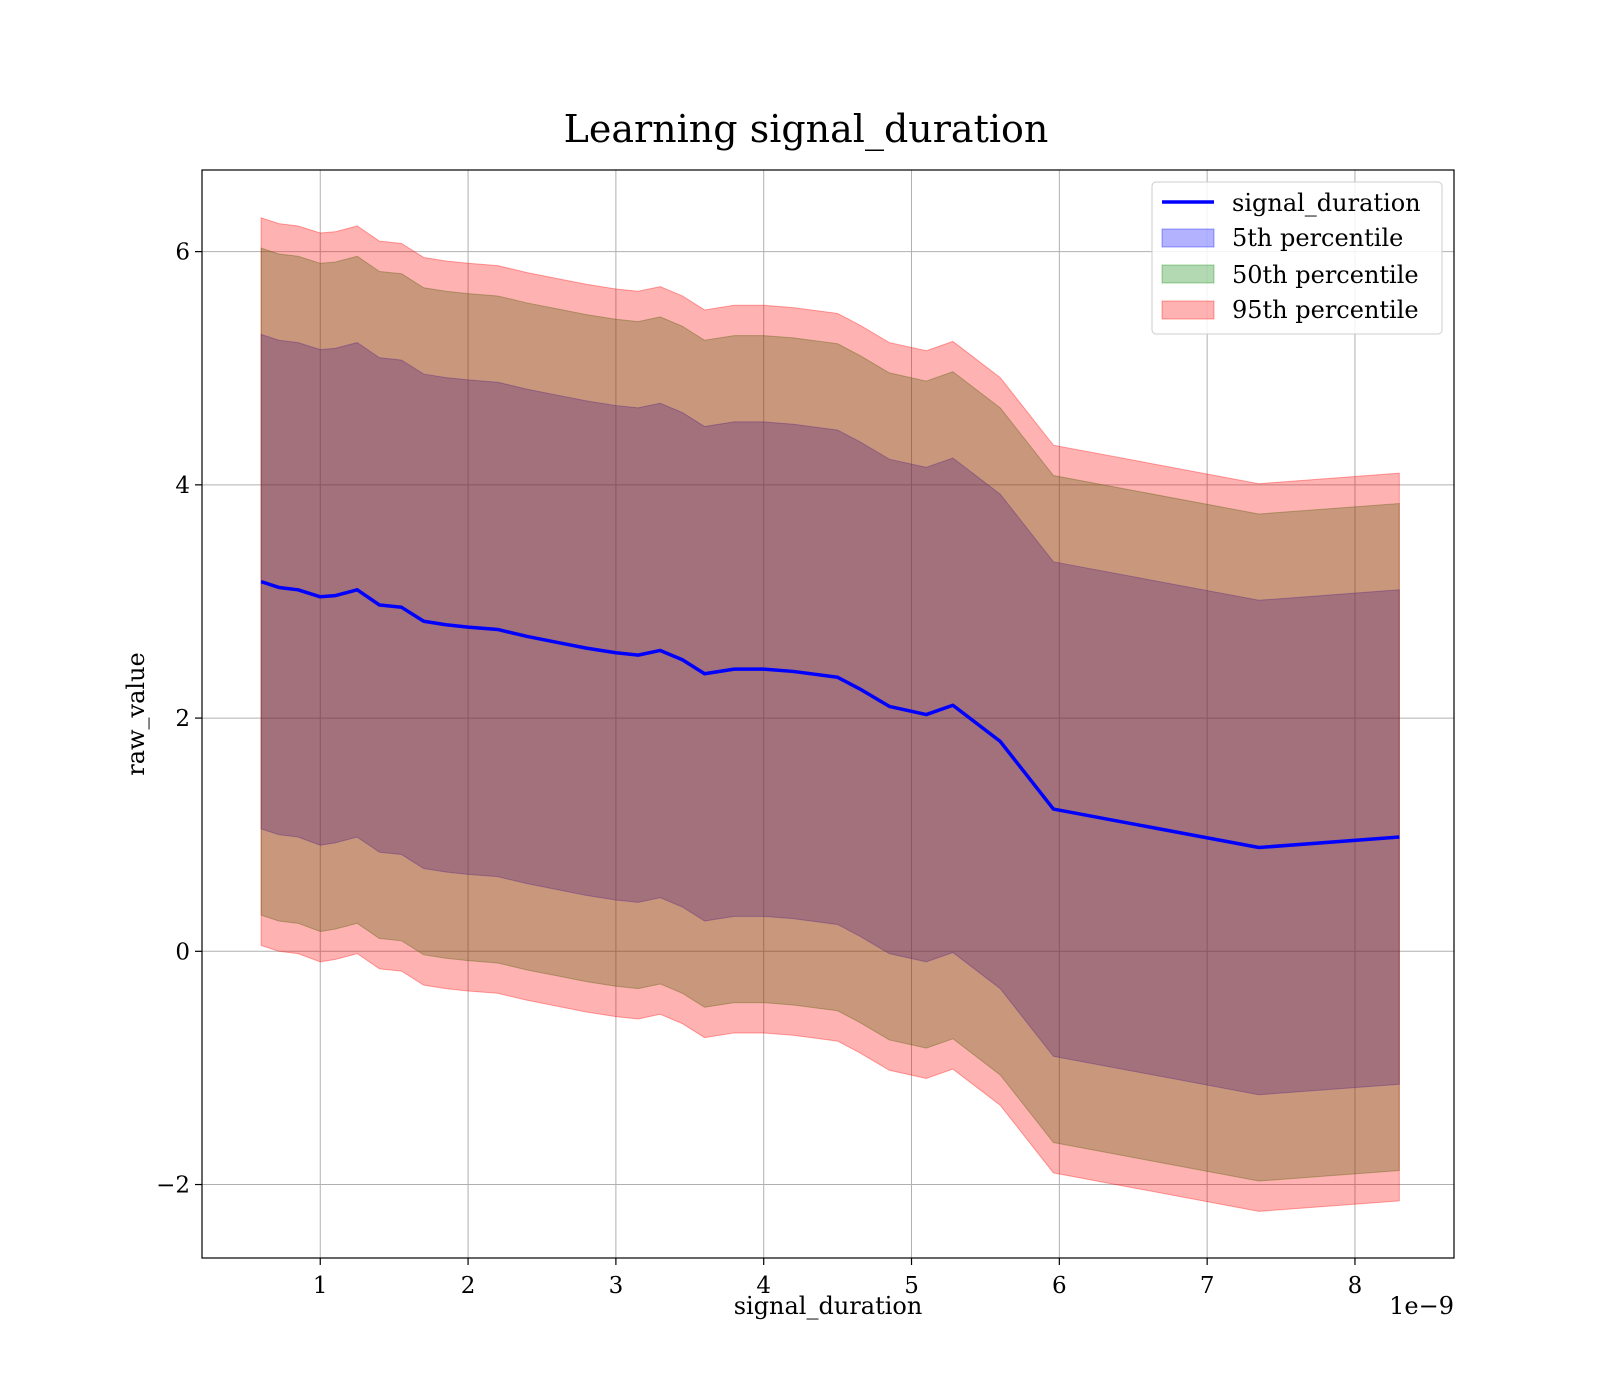 This screenshot has width=1600, height=1400. What do you see at coordinates (1355, 1286) in the screenshot?
I see `x-tick-label: 8` at bounding box center [1355, 1286].